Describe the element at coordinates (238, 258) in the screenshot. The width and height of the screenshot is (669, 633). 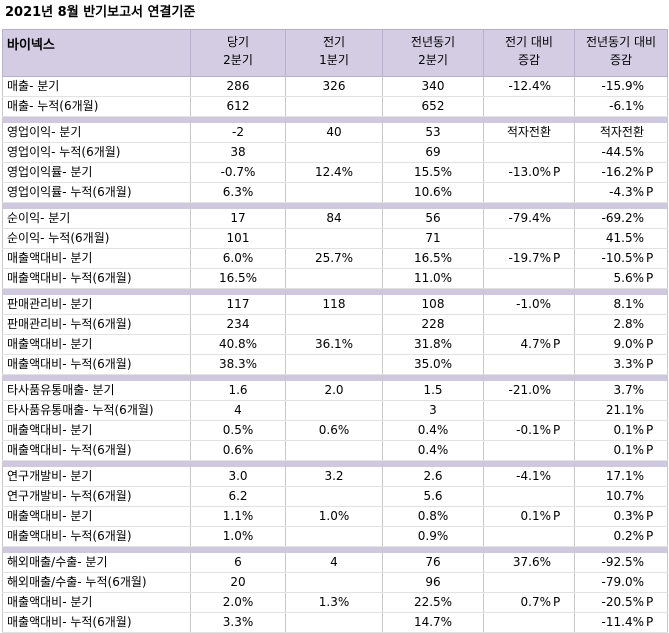
I see `cell-current: 6.0%` at that location.